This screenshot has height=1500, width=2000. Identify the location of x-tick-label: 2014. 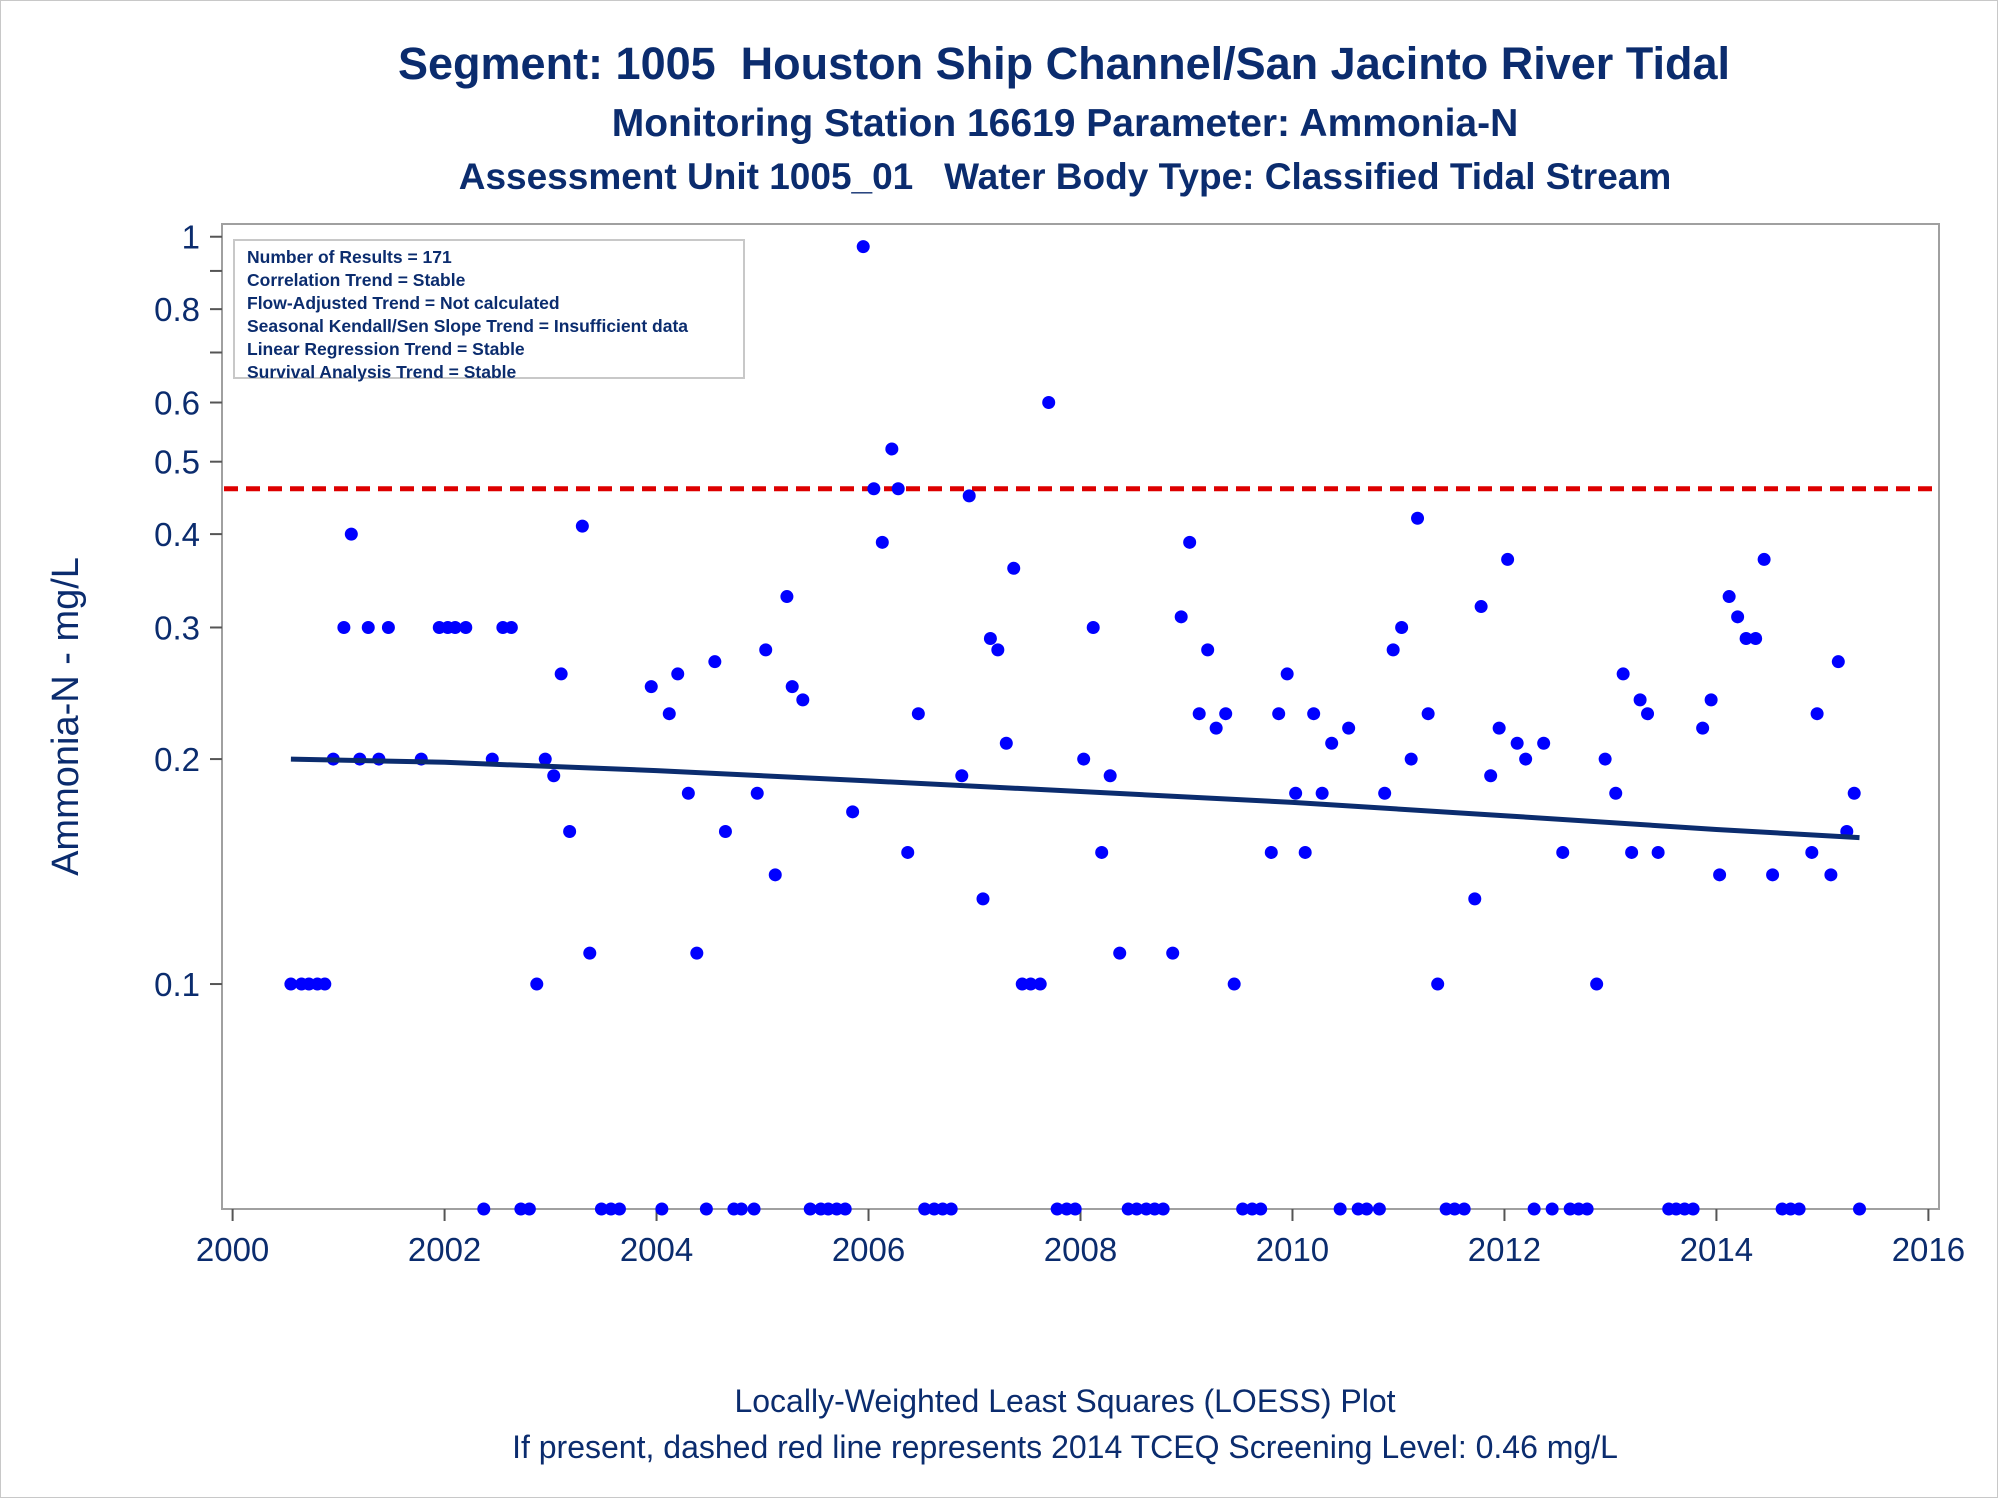
(1716, 1249).